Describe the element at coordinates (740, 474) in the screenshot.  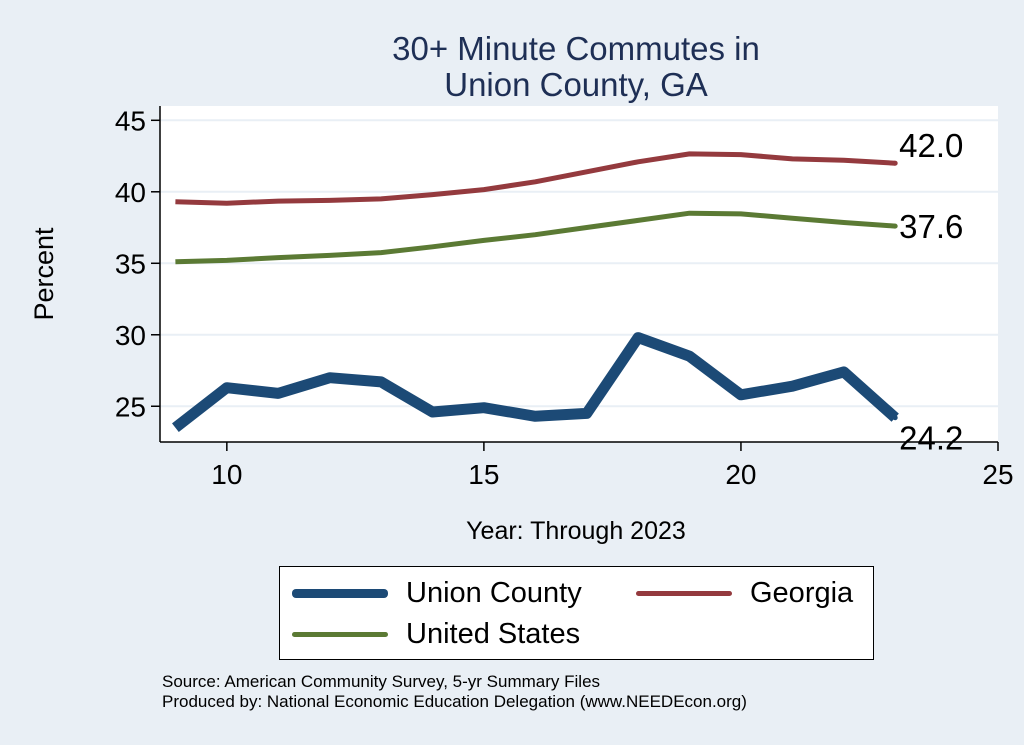
I see `x-tick-label-20: 20` at that location.